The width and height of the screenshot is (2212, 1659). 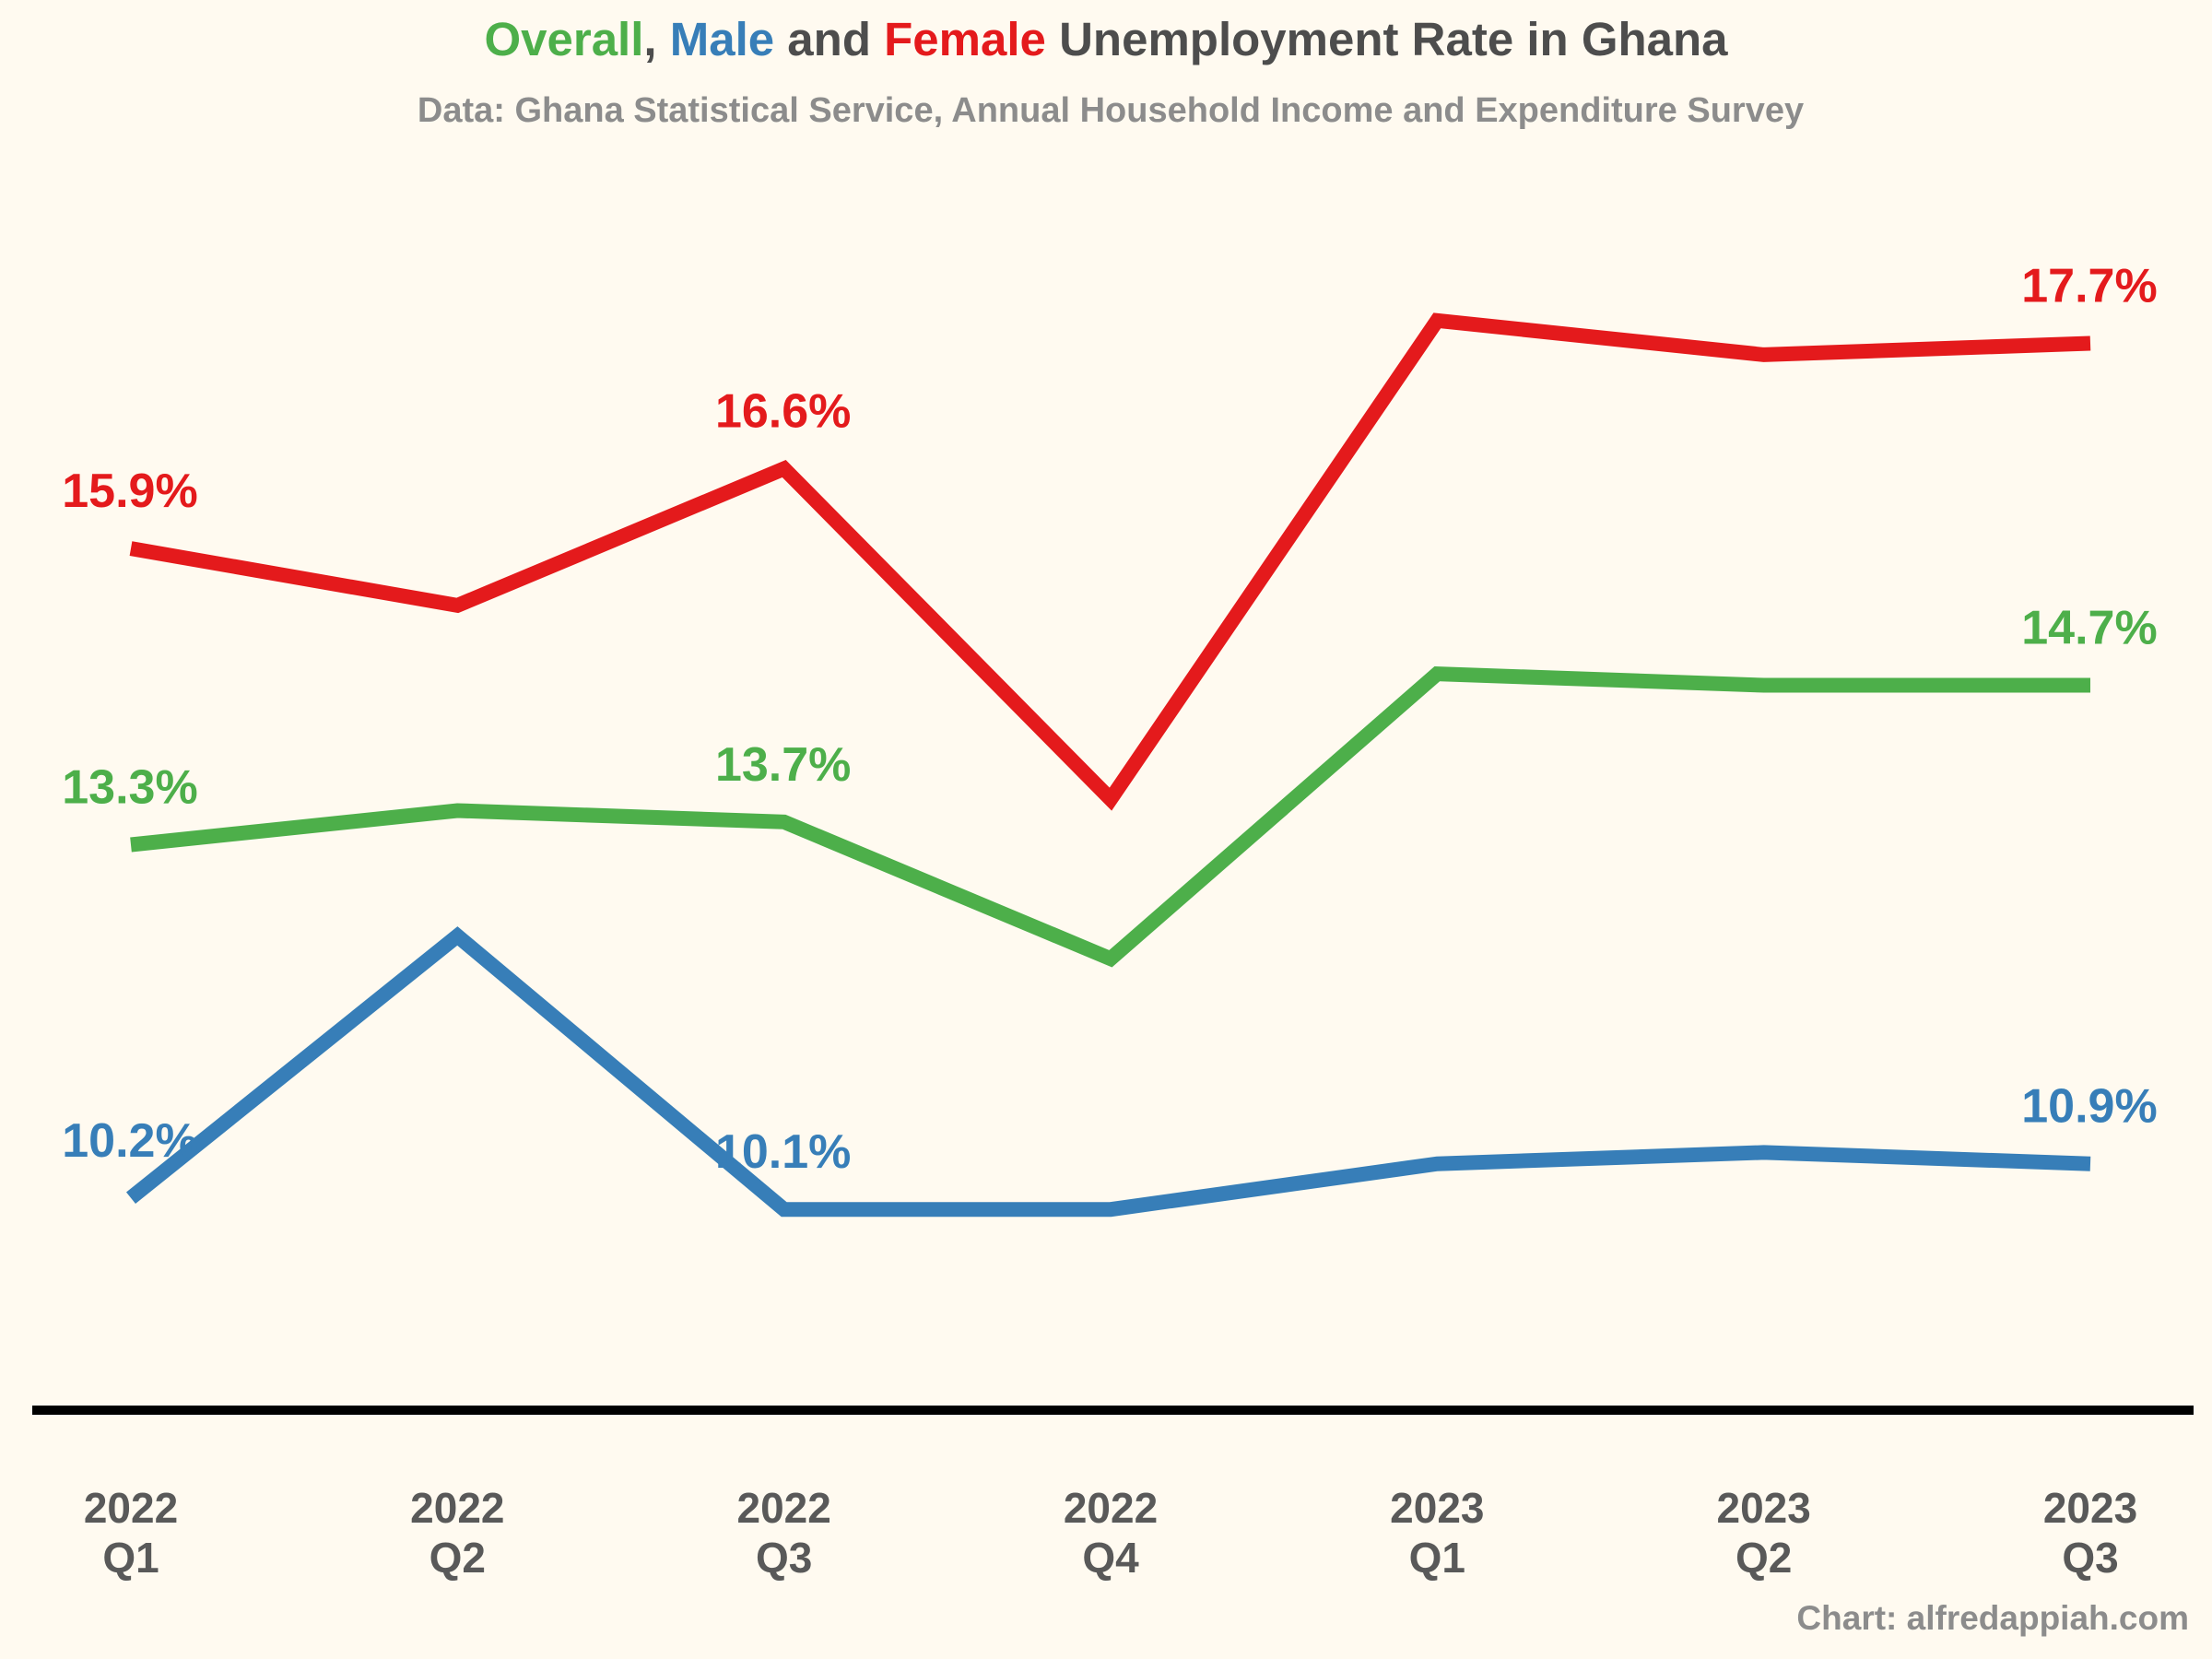 What do you see at coordinates (2089, 286) in the screenshot?
I see `data-label-female-6: 17.7%` at bounding box center [2089, 286].